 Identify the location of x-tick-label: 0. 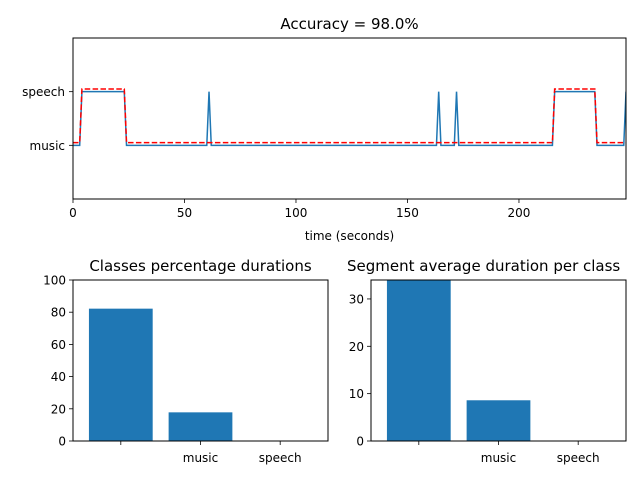
(73, 213).